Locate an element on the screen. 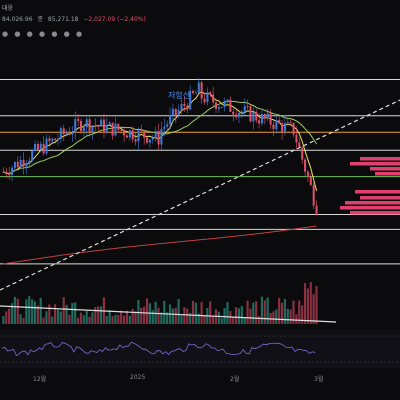 The height and width of the screenshot is (400, 400). ma-slow-line is located at coordinates (160, 245).